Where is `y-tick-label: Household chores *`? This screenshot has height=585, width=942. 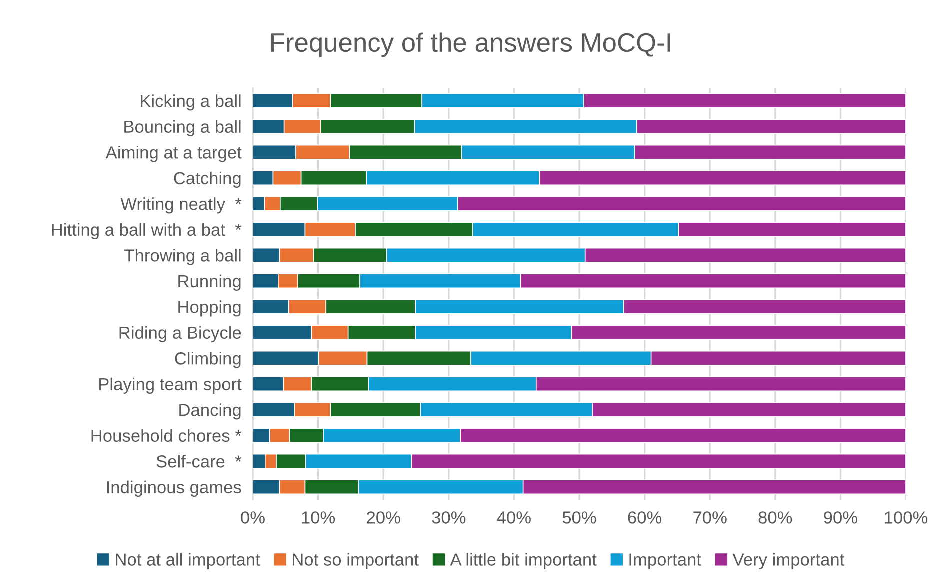 y-tick-label: Household chores * is located at coordinates (167, 435).